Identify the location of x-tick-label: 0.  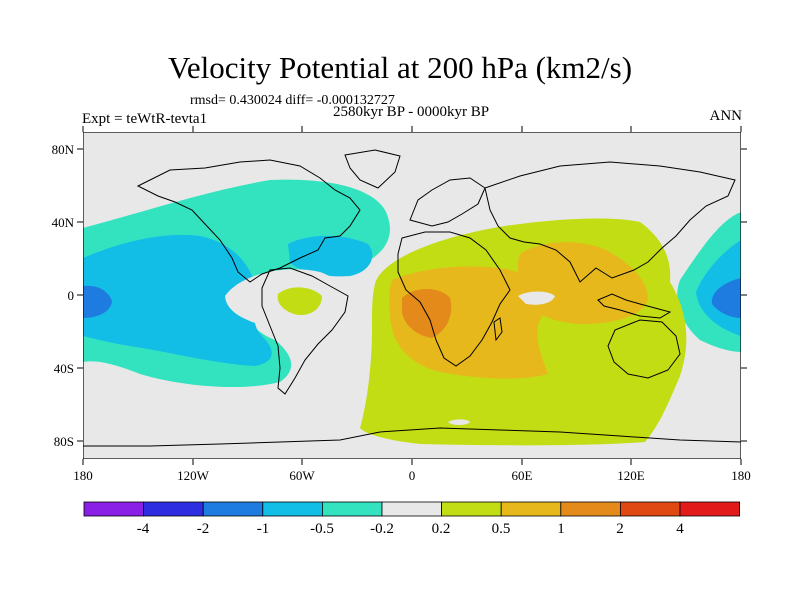
(412, 475).